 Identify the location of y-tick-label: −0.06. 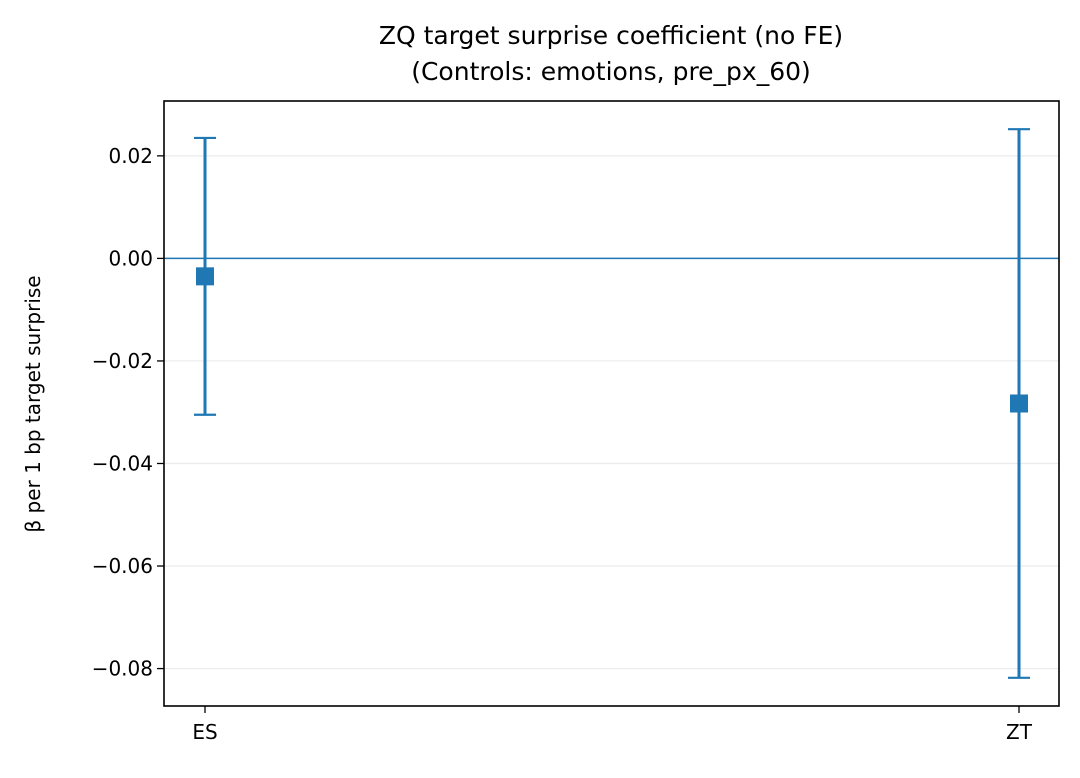
(122, 566).